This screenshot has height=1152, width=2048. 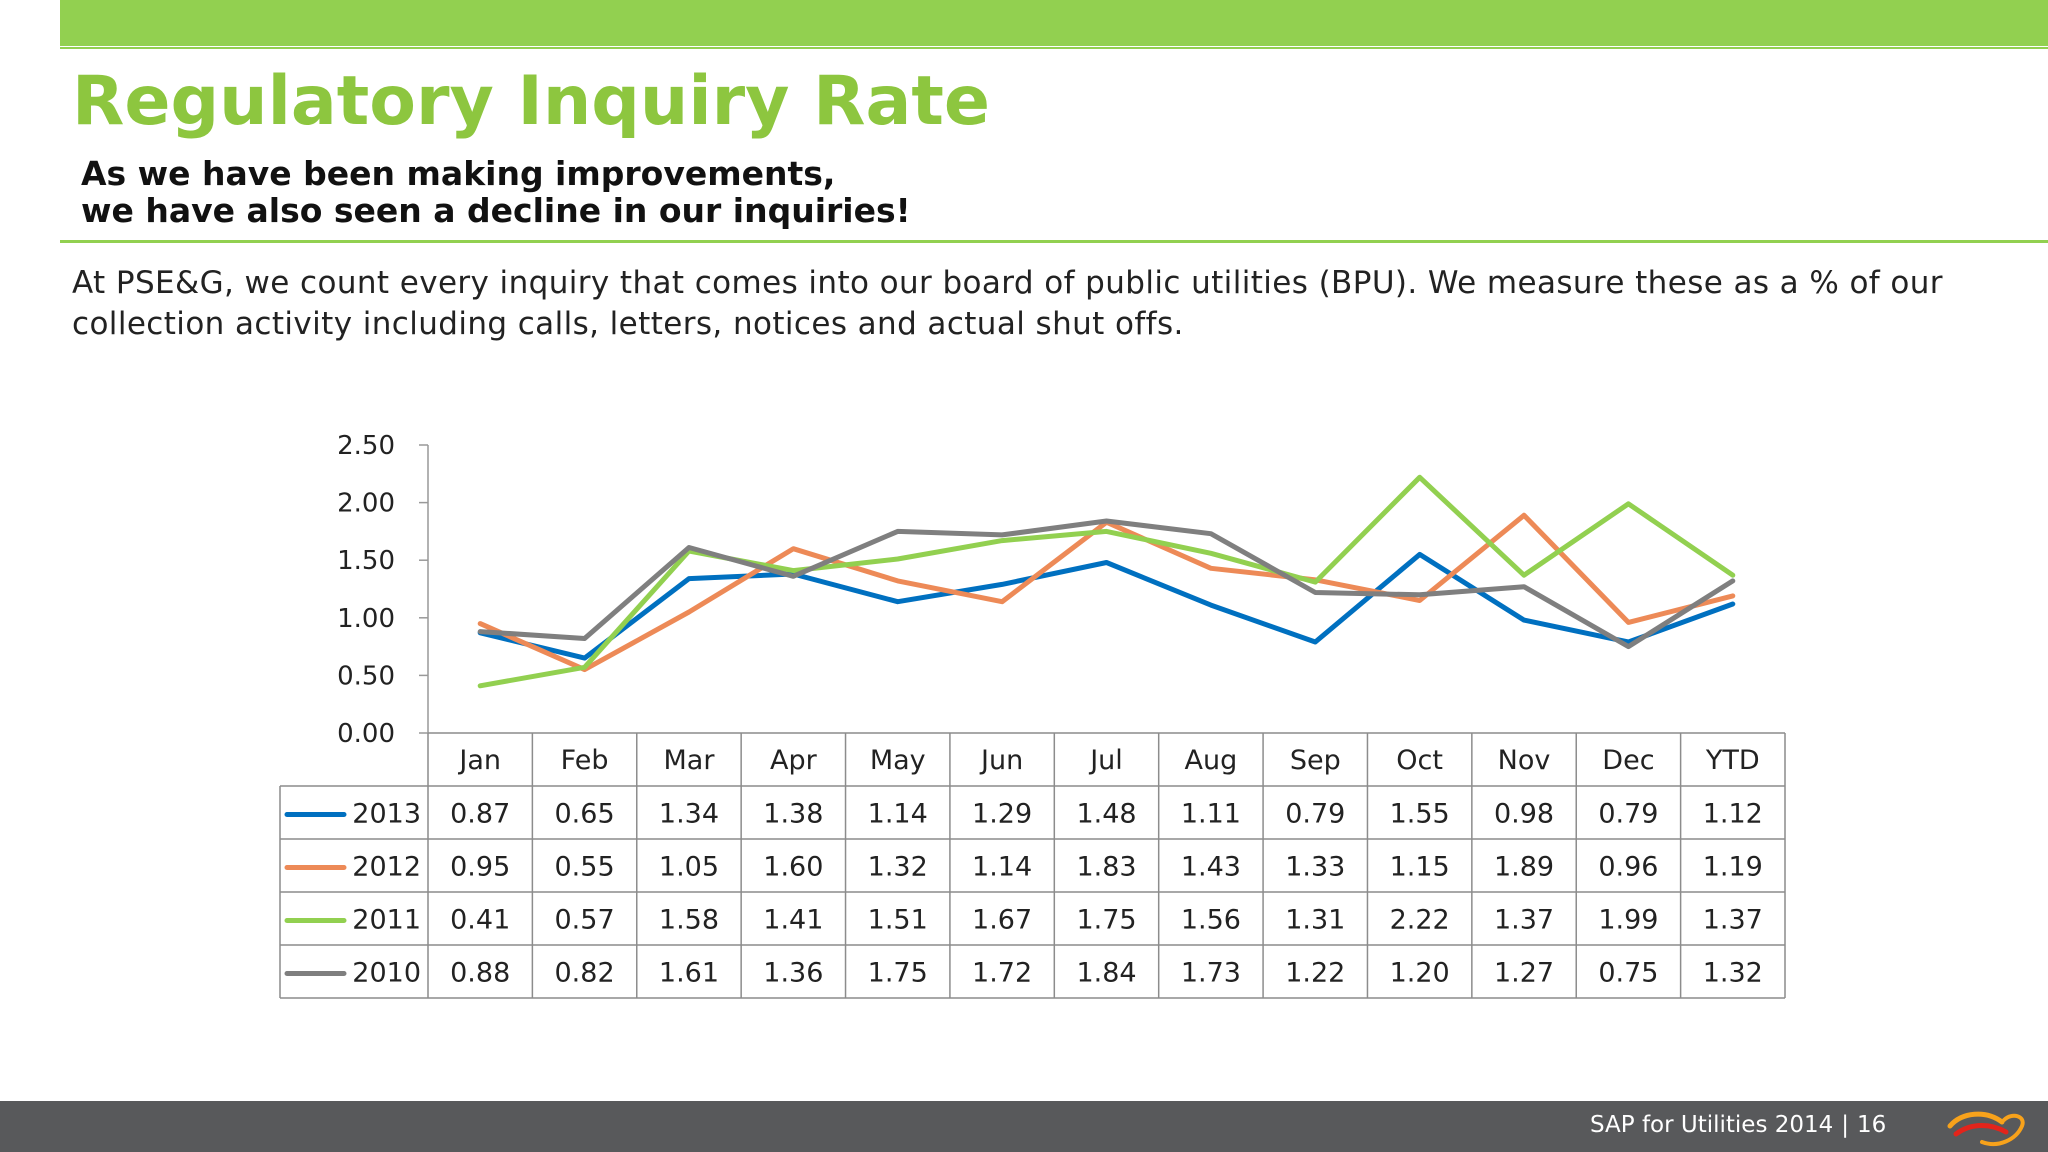 What do you see at coordinates (1524, 973) in the screenshot?
I see `data-cell-value: 1.27` at bounding box center [1524, 973].